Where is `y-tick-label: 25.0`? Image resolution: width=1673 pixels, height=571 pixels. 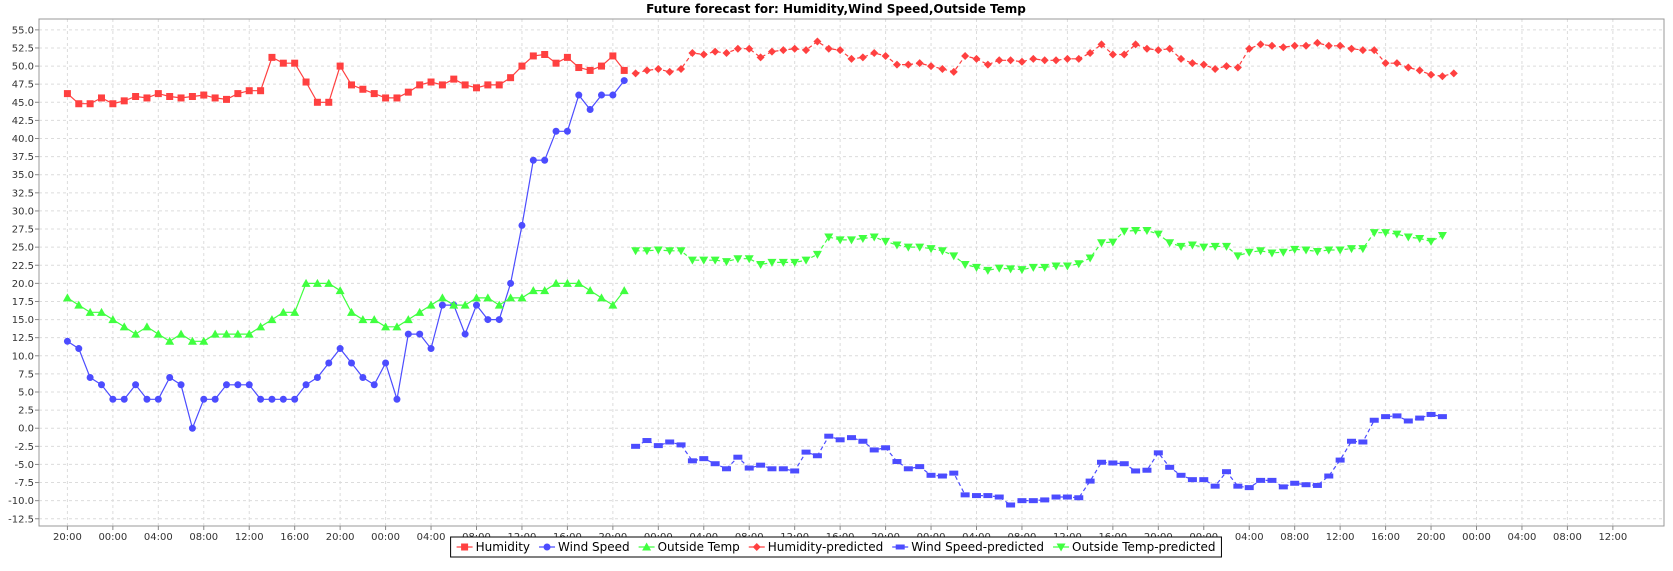 y-tick-label: 25.0 is located at coordinates (23, 248).